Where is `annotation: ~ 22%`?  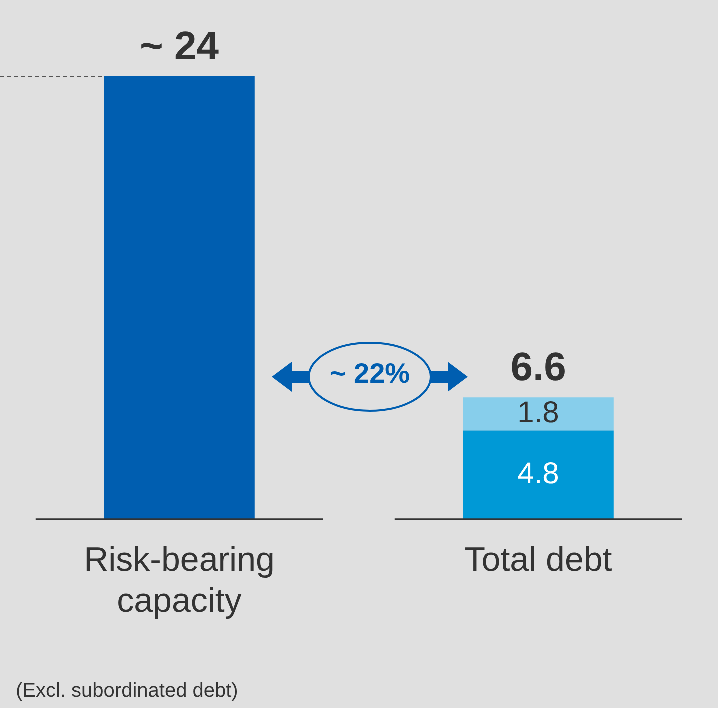 annotation: ~ 22% is located at coordinates (370, 374).